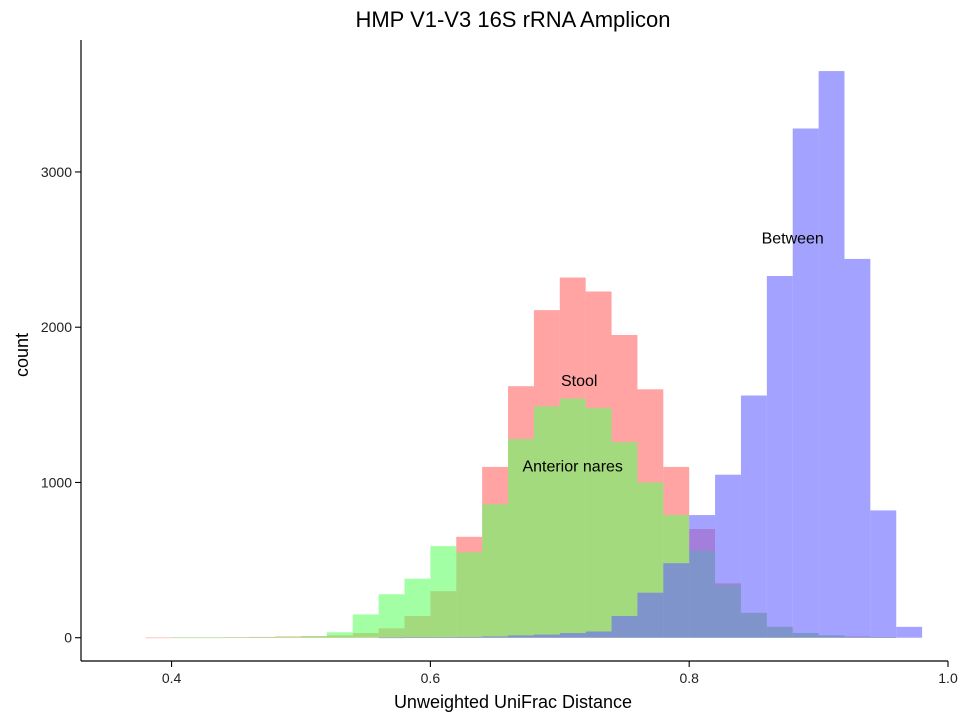 This screenshot has height=720, width=960. I want to click on x-tick-label: 0.6, so click(431, 678).